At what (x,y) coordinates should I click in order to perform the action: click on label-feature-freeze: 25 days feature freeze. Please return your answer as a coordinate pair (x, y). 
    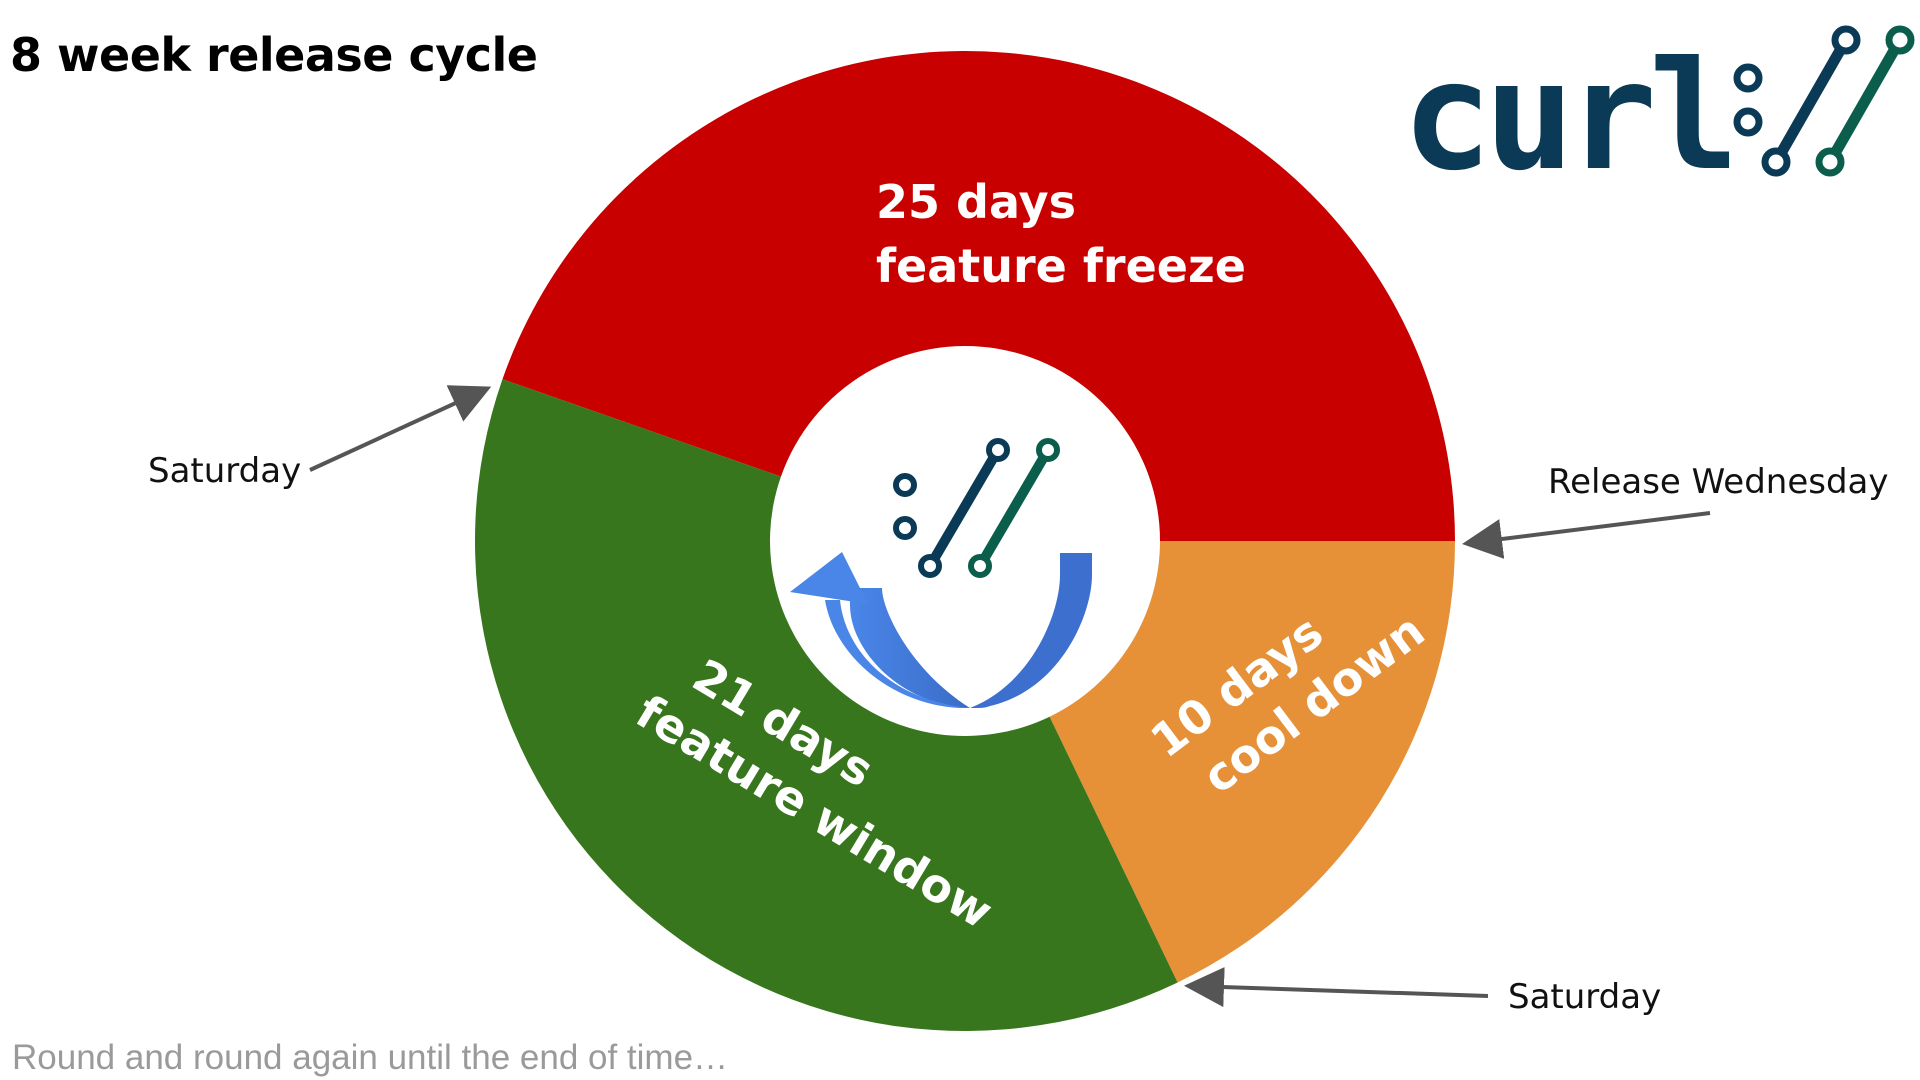
    Looking at the image, I should click on (1061, 234).